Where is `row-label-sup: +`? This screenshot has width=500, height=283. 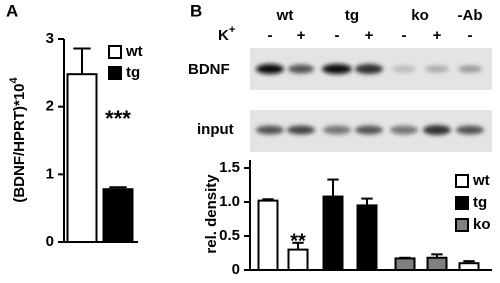
row-label-sup: + is located at coordinates (232, 30).